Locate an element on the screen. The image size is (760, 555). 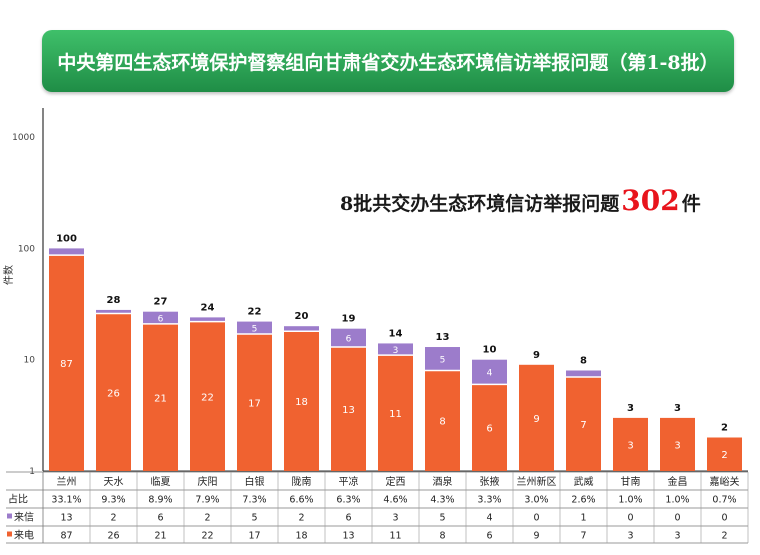
chart-title: 中央第四生态环境保护督察组向甘肃省交办生态环境信访举报问题（第1-8批） is located at coordinates (388, 62).